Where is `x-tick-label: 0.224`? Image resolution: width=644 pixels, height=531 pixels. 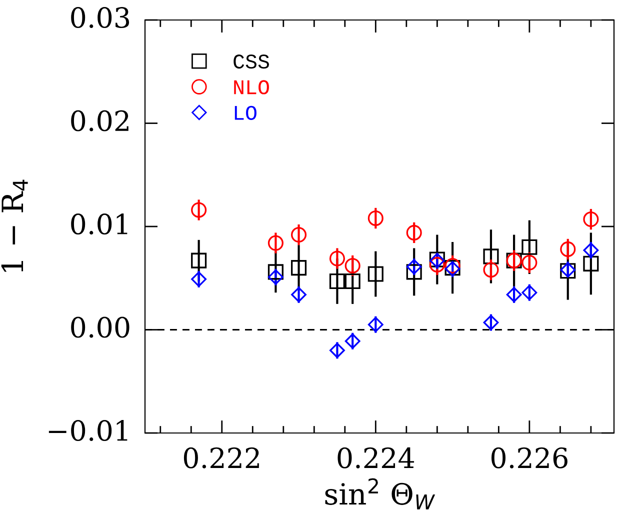
x-tick-label: 0.224 is located at coordinates (376, 457).